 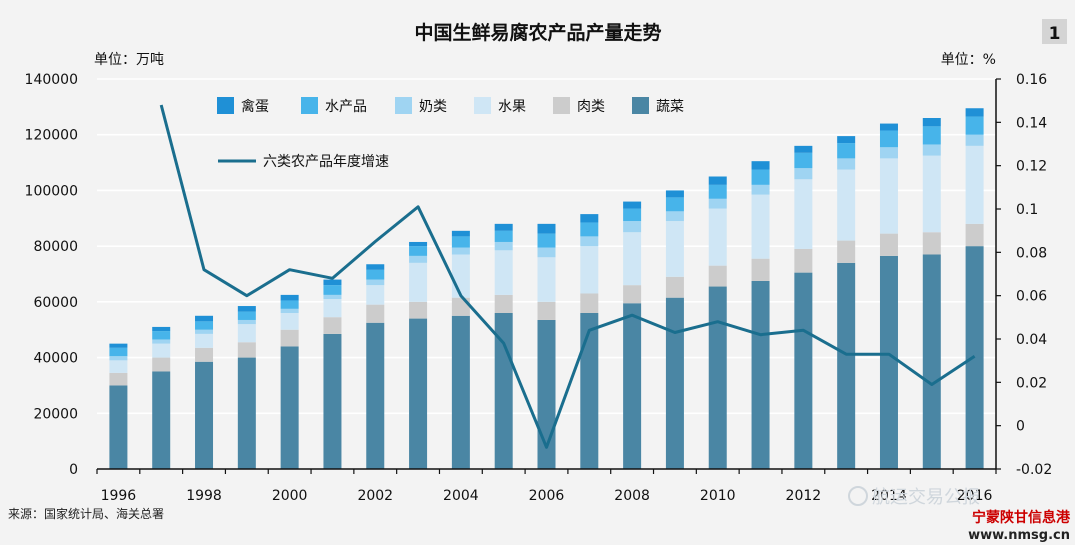 What do you see at coordinates (931, 150) in the screenshot?
I see `bar-milk-2015` at bounding box center [931, 150].